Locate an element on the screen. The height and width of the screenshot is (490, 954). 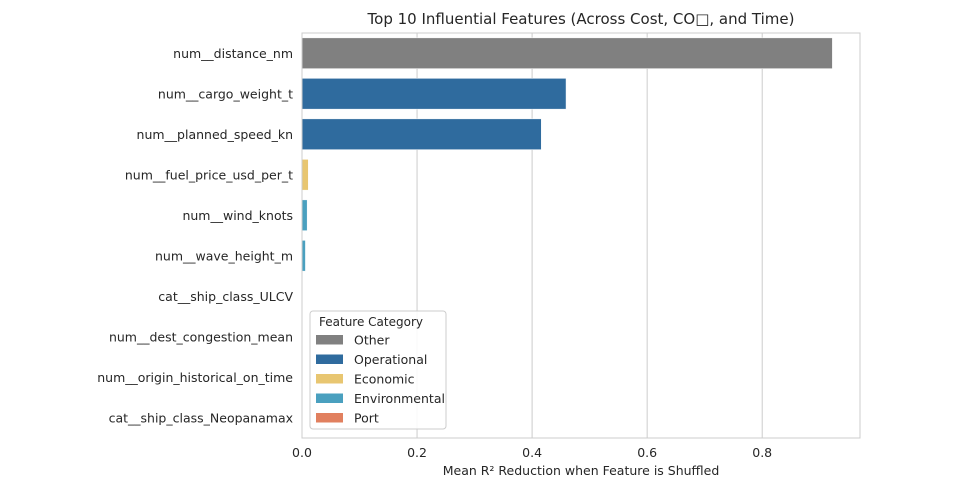
y-tick-label: num__origin_historical_on_time is located at coordinates (195, 377).